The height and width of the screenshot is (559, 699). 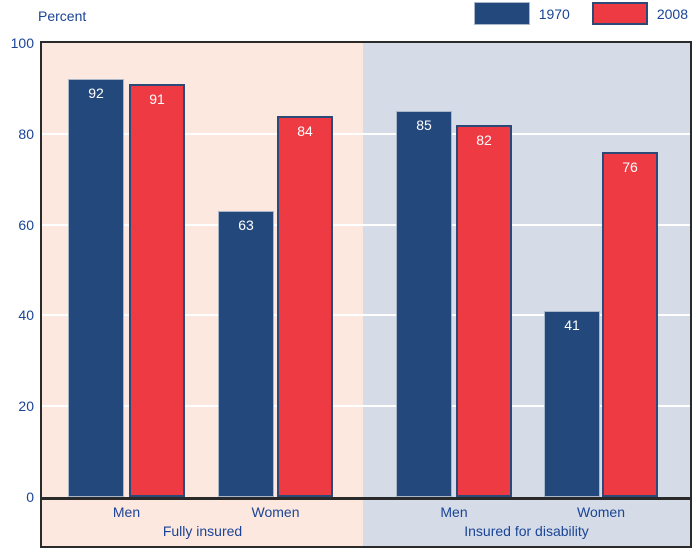 What do you see at coordinates (305, 306) in the screenshot?
I see `bar-2008-women-s0: 84` at bounding box center [305, 306].